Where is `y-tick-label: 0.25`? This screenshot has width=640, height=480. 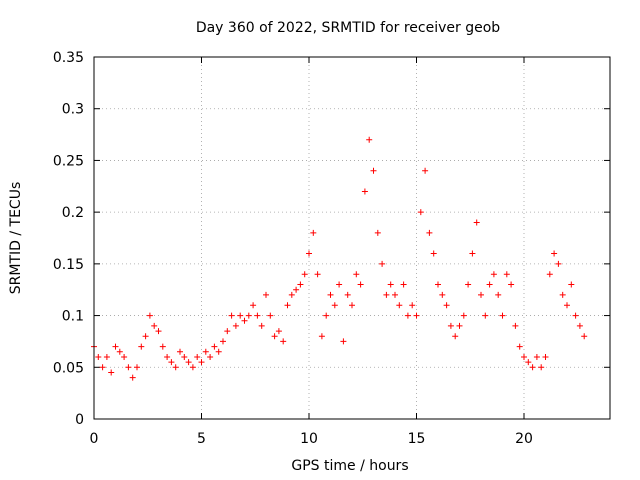 y-tick-label: 0.25 is located at coordinates (68, 161).